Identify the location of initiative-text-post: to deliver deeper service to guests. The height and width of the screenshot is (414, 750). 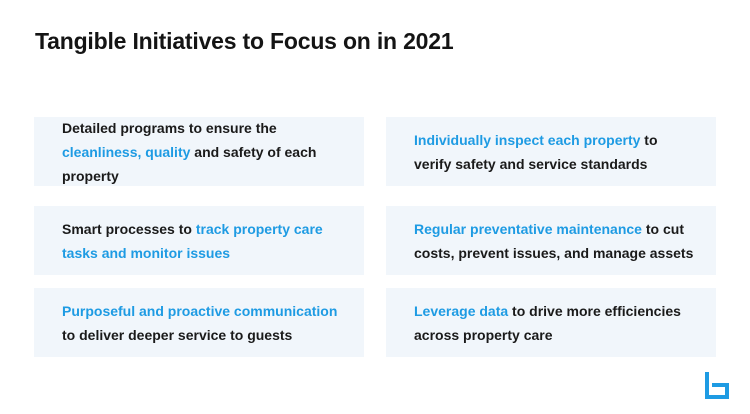
(177, 334).